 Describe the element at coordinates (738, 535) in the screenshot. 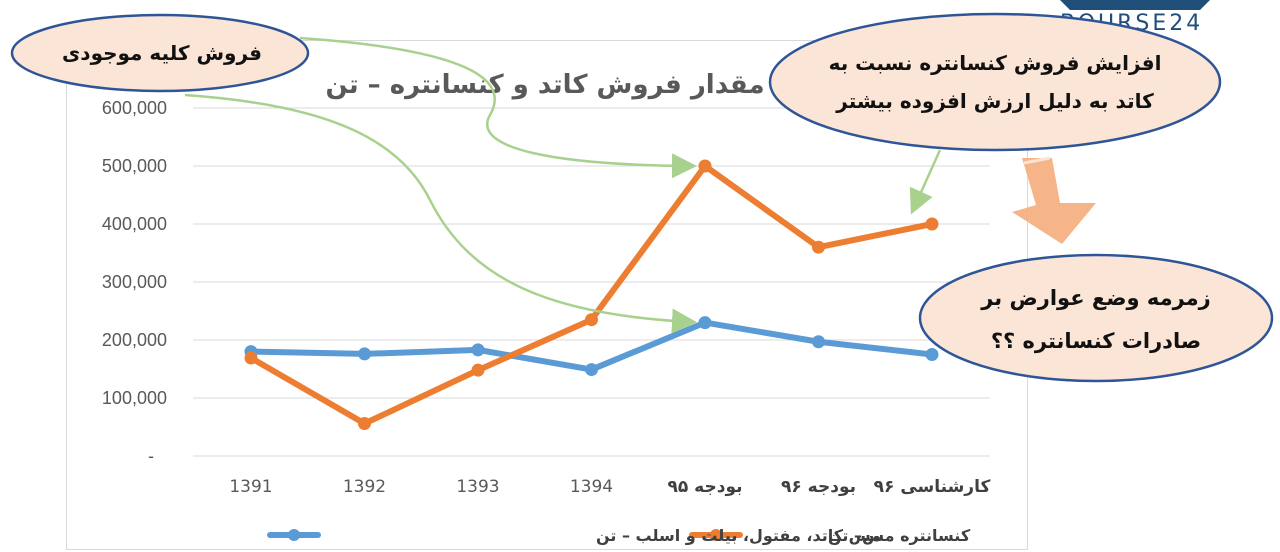

I see `legend-label-copper: مس کاتد، مفتول، بیلت و اسلب – تن` at that location.